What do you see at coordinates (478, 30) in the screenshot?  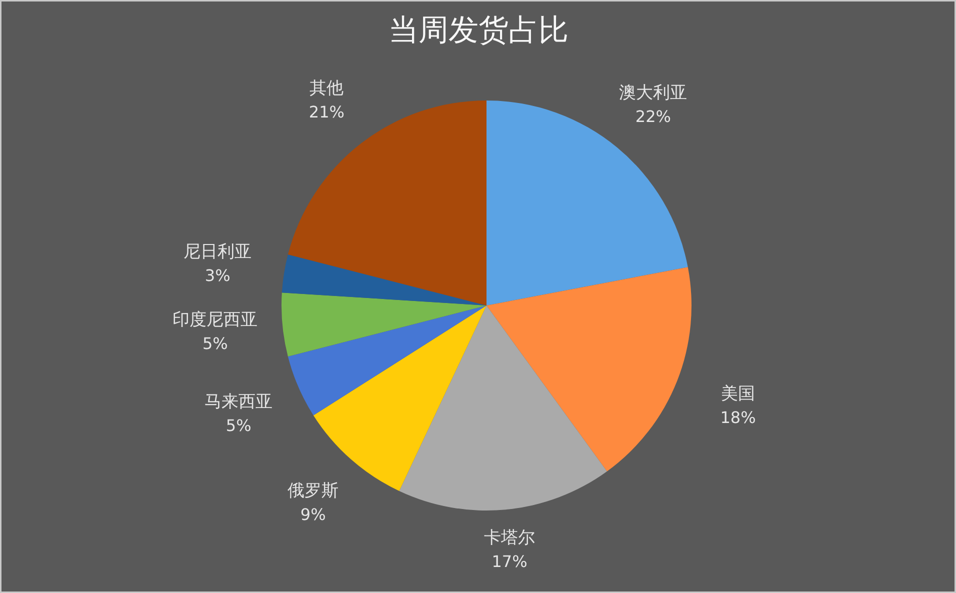 I see `chart-title: 当周发货占比` at bounding box center [478, 30].